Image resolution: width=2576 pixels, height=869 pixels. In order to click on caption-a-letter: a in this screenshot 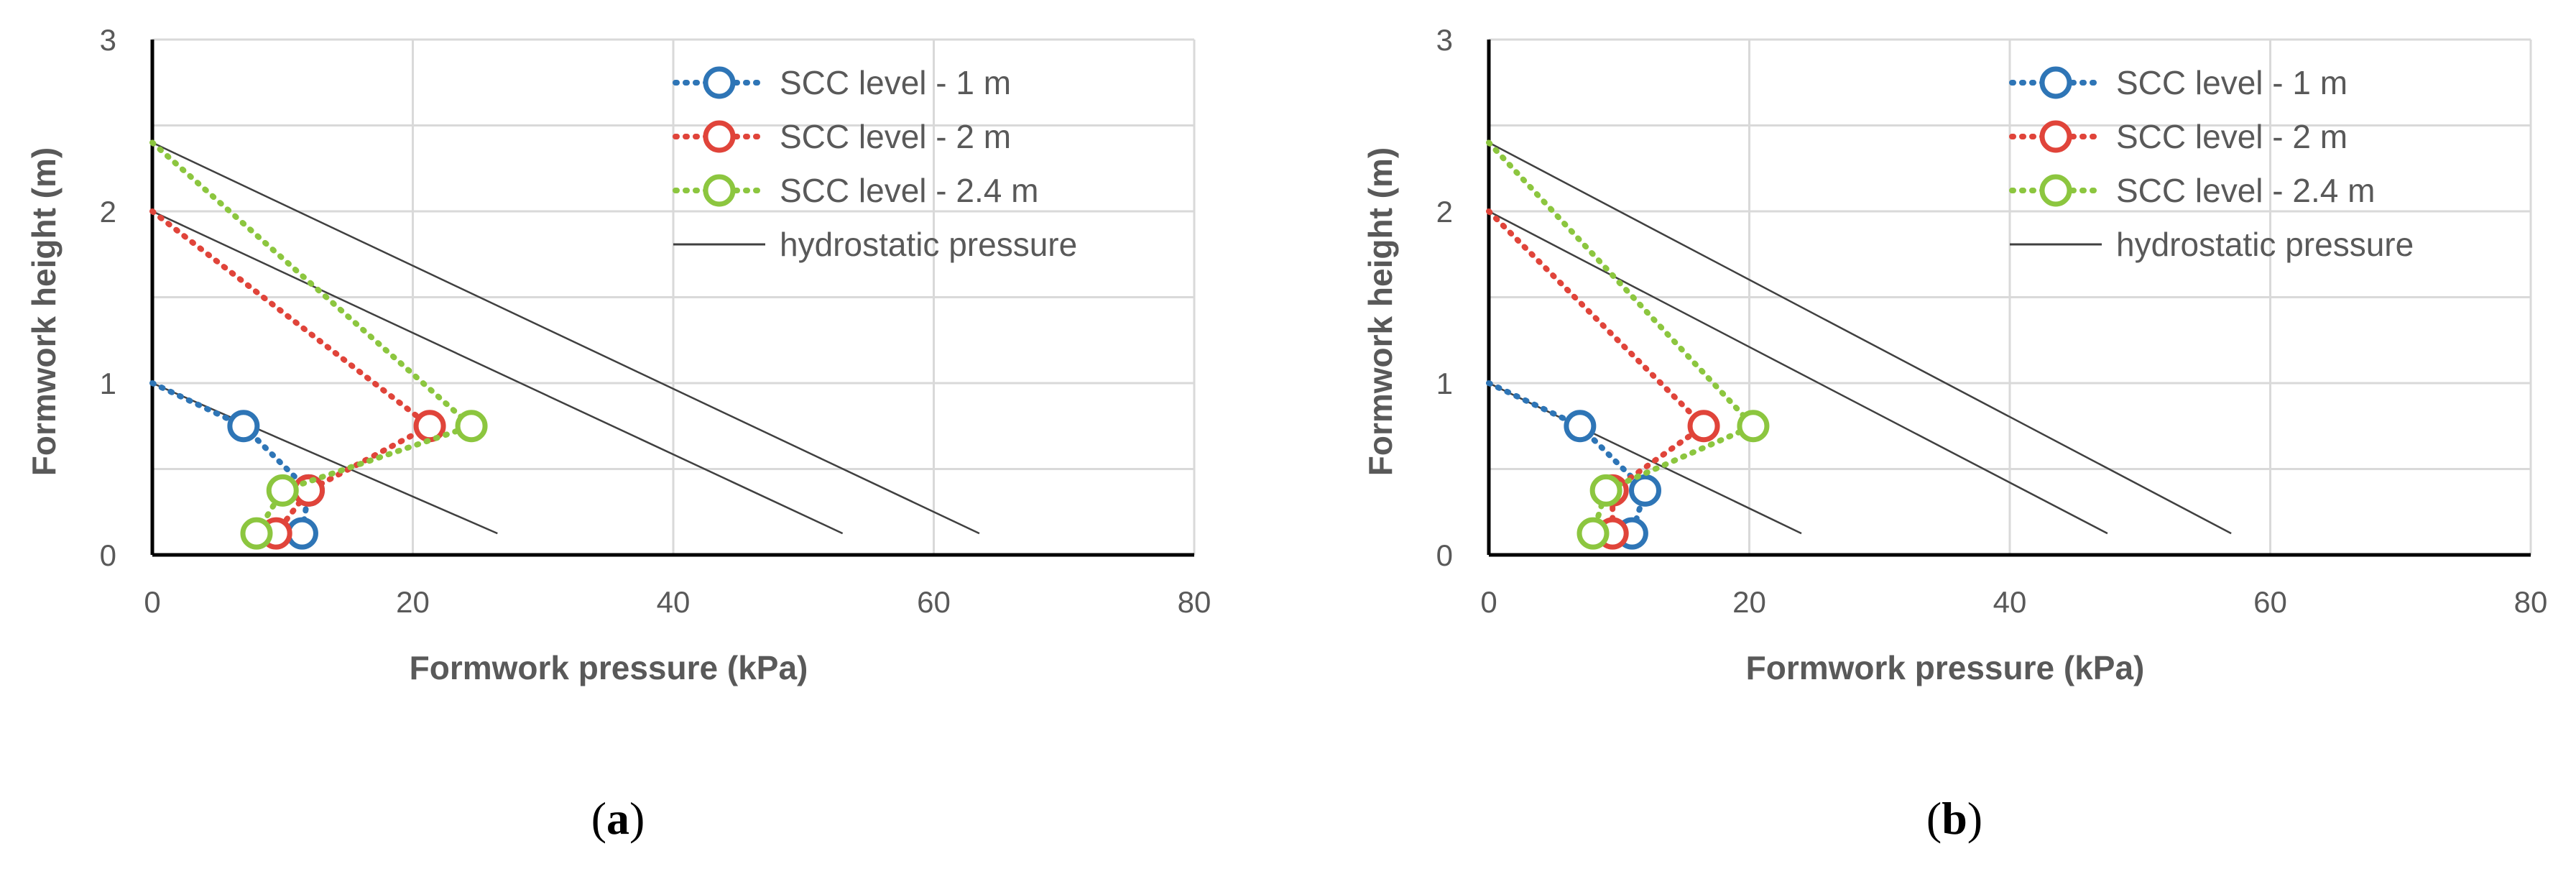, I will do `click(617, 818)`.